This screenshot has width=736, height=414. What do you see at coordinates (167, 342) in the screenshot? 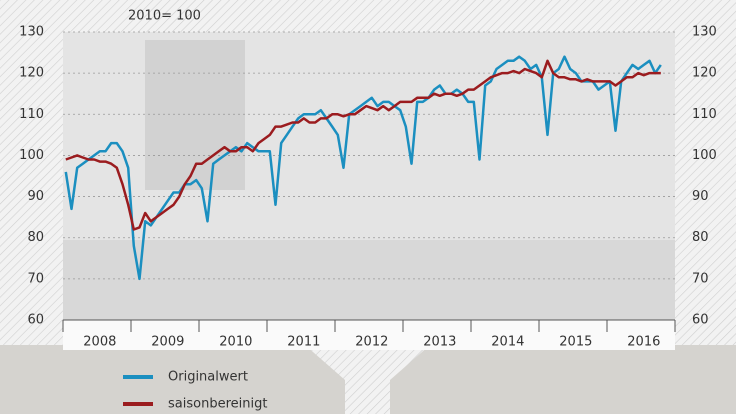
I see `x-tick-label: 2009` at bounding box center [167, 342].